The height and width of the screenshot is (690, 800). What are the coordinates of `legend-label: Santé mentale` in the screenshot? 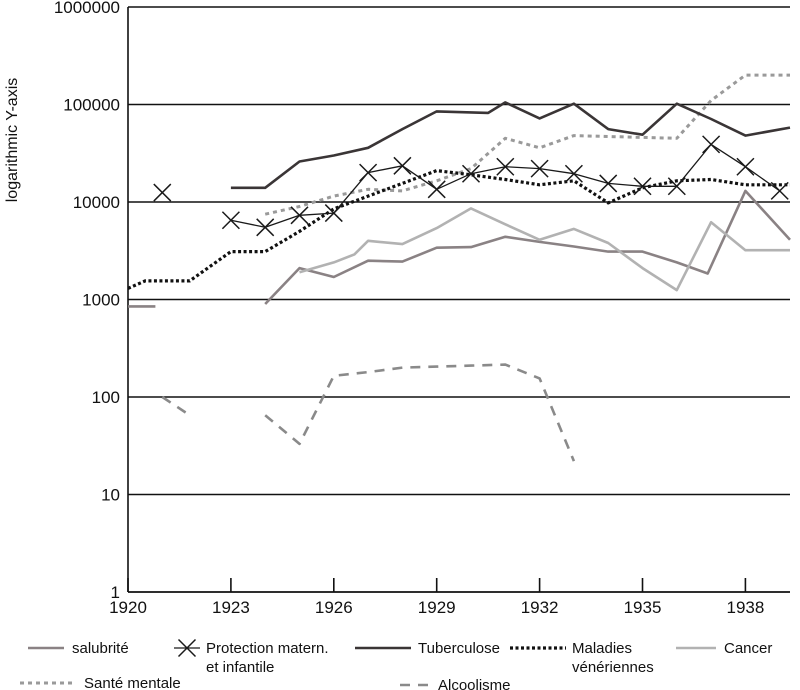 It's located at (132, 682).